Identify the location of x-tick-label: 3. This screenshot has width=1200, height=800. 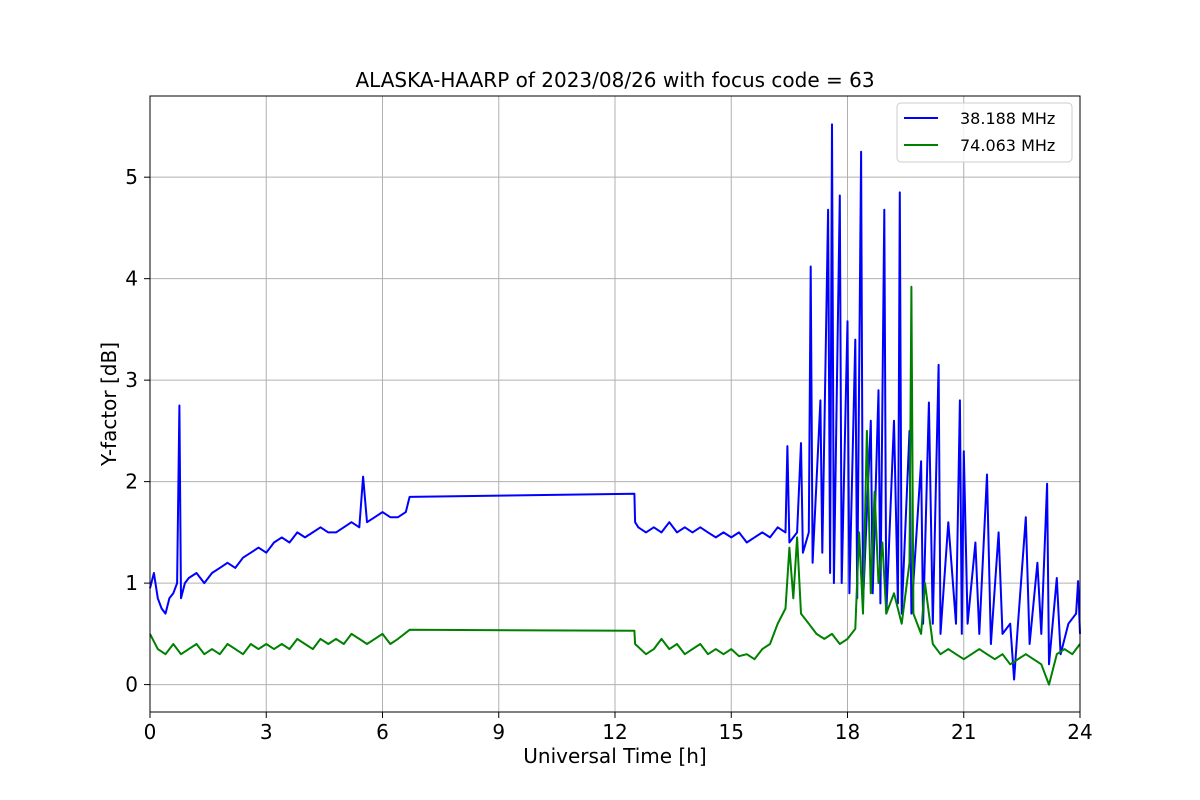
(266, 732).